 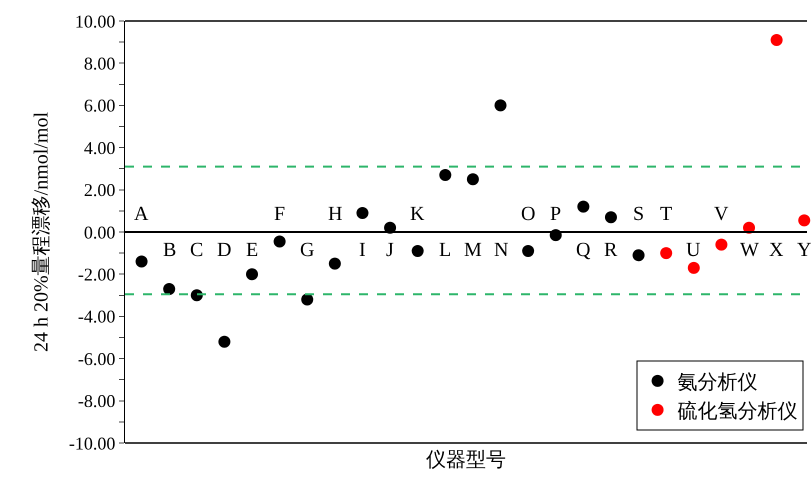 What do you see at coordinates (100, 232) in the screenshot?
I see `y-tick-label: 0.00` at bounding box center [100, 232].